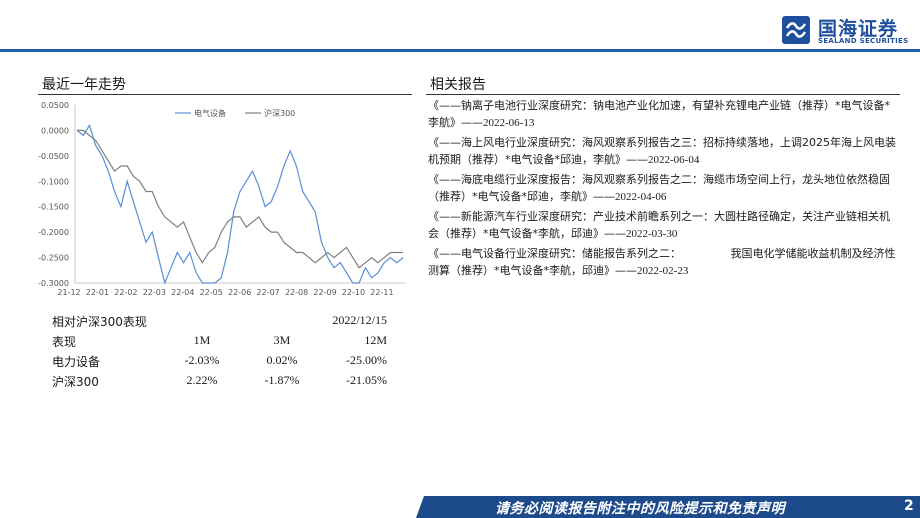  I want to click on perf-cell: -25.00%, so click(366, 360).